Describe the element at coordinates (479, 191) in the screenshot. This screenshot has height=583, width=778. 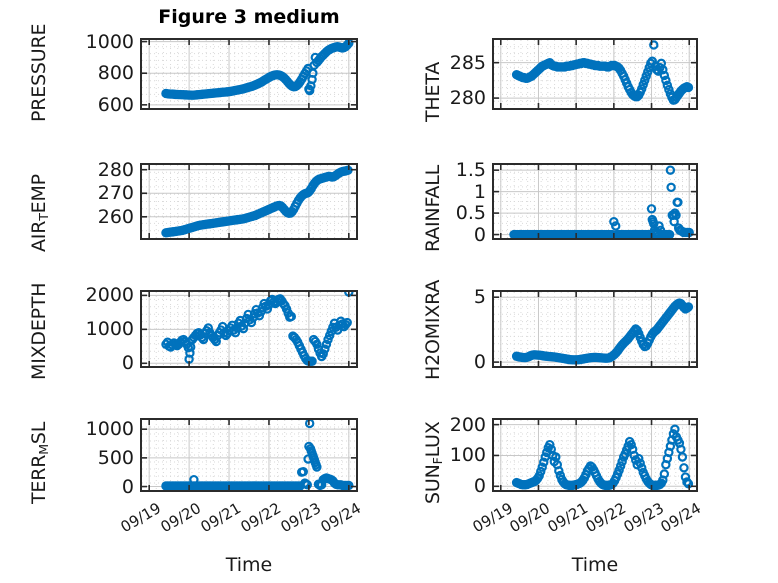
I see `ytick-label-rainfall: 1` at that location.